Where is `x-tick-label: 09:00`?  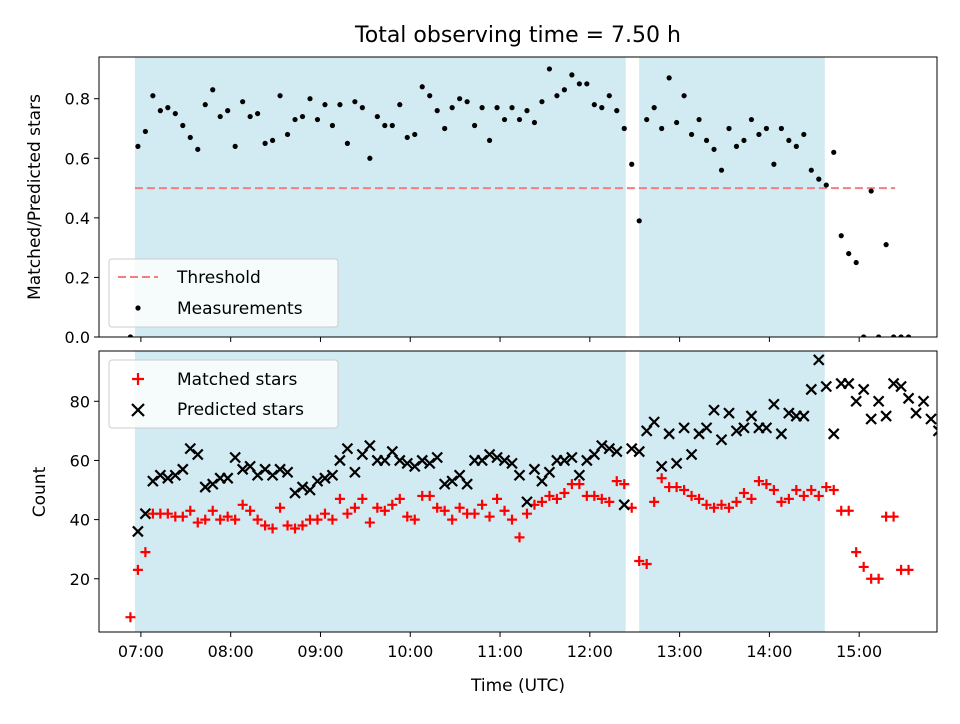 x-tick-label: 09:00 is located at coordinates (320, 651).